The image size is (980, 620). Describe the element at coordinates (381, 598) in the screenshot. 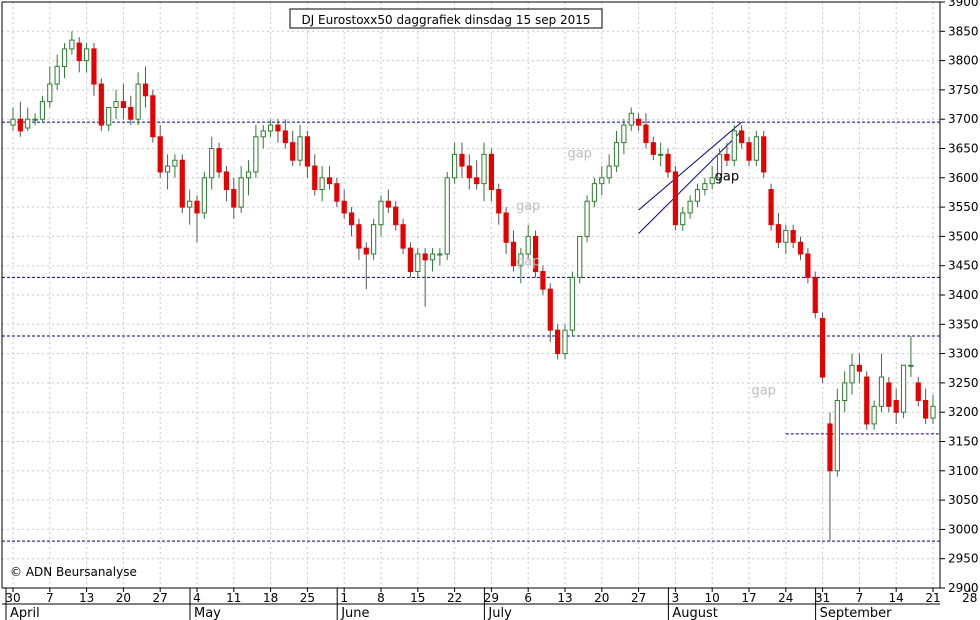

I see `x-tick-label: 8` at that location.